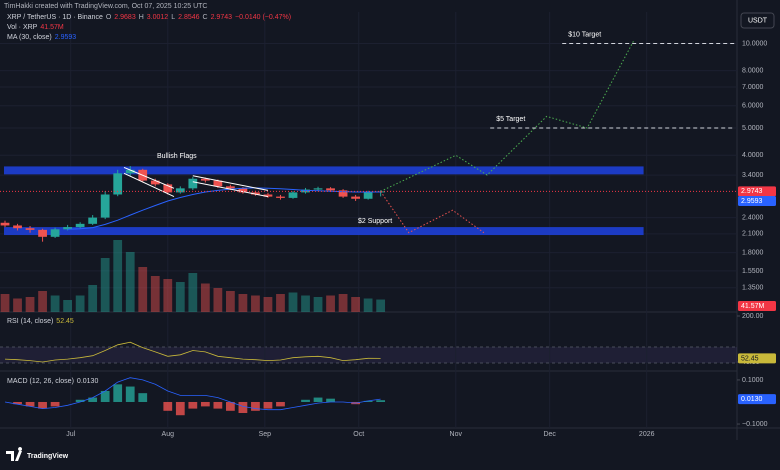 This screenshot has width=780, height=470. What do you see at coordinates (753, 253) in the screenshot?
I see `y-tick-label: 1.8000` at bounding box center [753, 253].